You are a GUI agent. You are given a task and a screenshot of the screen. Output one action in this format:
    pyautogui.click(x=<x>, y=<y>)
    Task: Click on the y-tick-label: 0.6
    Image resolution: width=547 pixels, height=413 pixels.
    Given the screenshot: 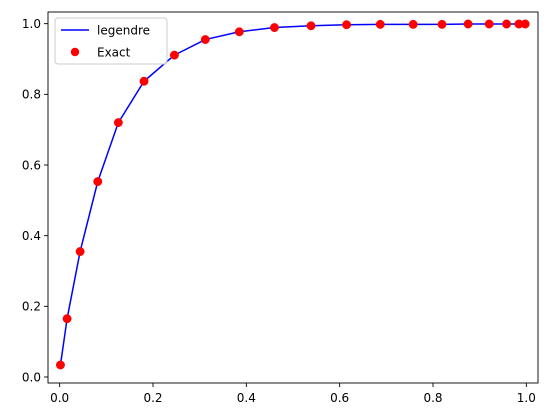 What is the action you would take?
    pyautogui.click(x=31, y=165)
    